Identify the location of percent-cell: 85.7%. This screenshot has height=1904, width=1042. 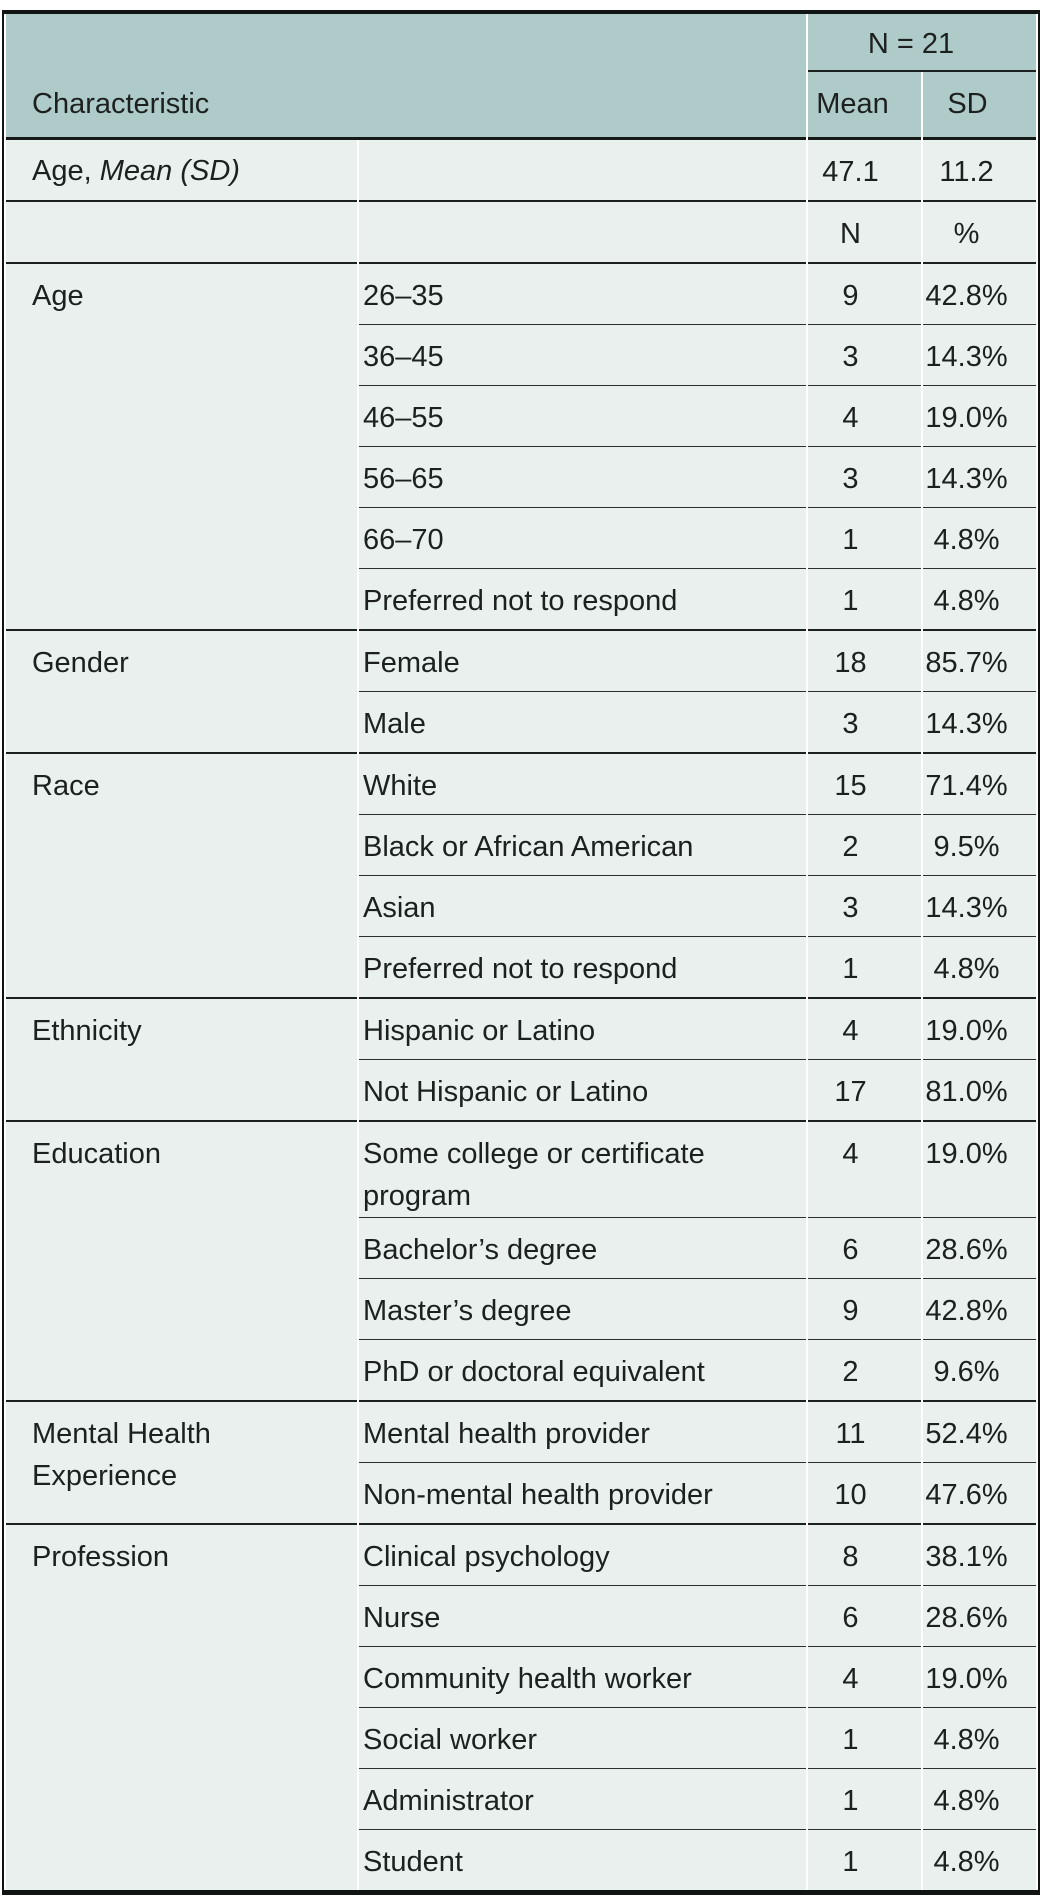
(979, 661).